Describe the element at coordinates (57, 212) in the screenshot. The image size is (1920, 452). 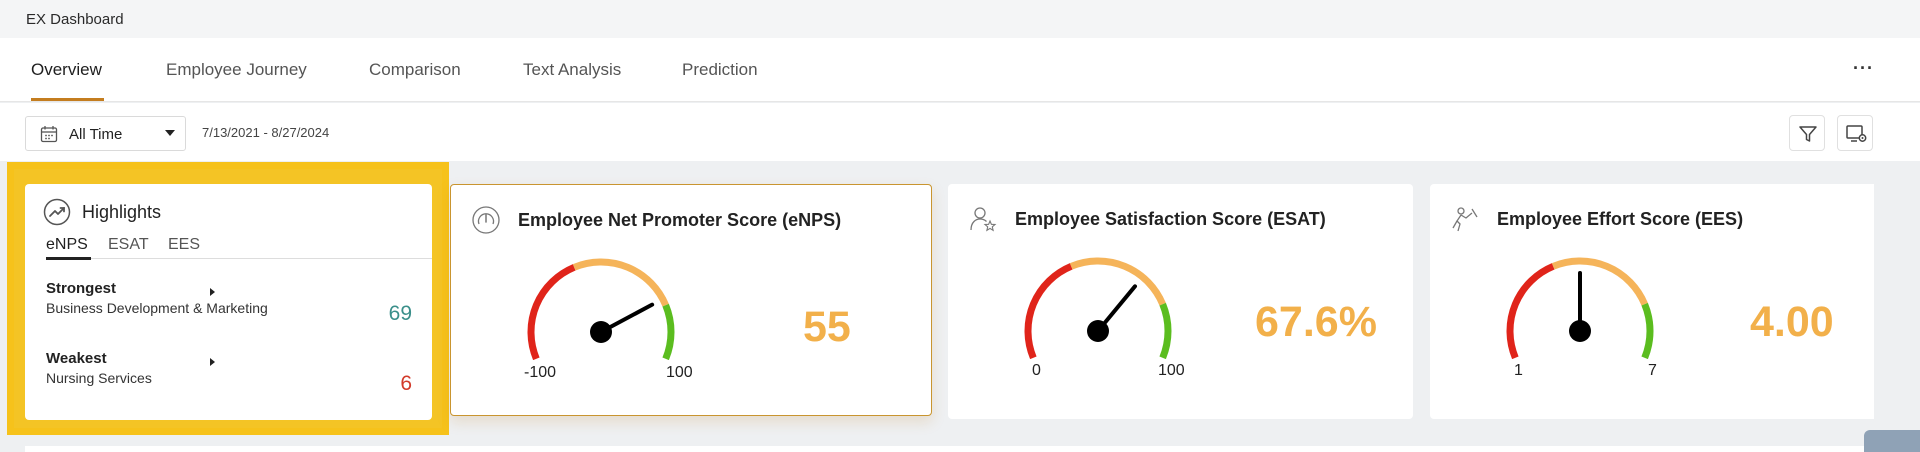
I see `trending-up-icon` at that location.